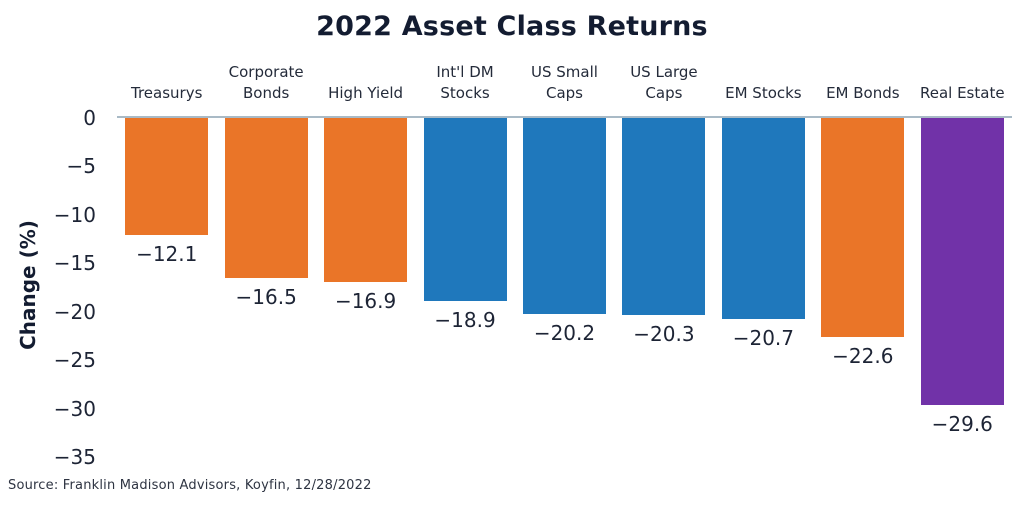 This screenshot has height=512, width=1024. What do you see at coordinates (664, 72) in the screenshot?
I see `category-label-line: US Large` at bounding box center [664, 72].